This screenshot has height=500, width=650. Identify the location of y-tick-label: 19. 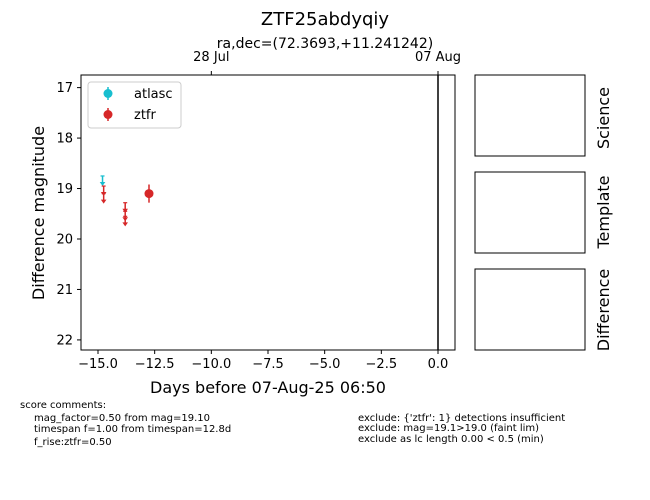
(64, 189).